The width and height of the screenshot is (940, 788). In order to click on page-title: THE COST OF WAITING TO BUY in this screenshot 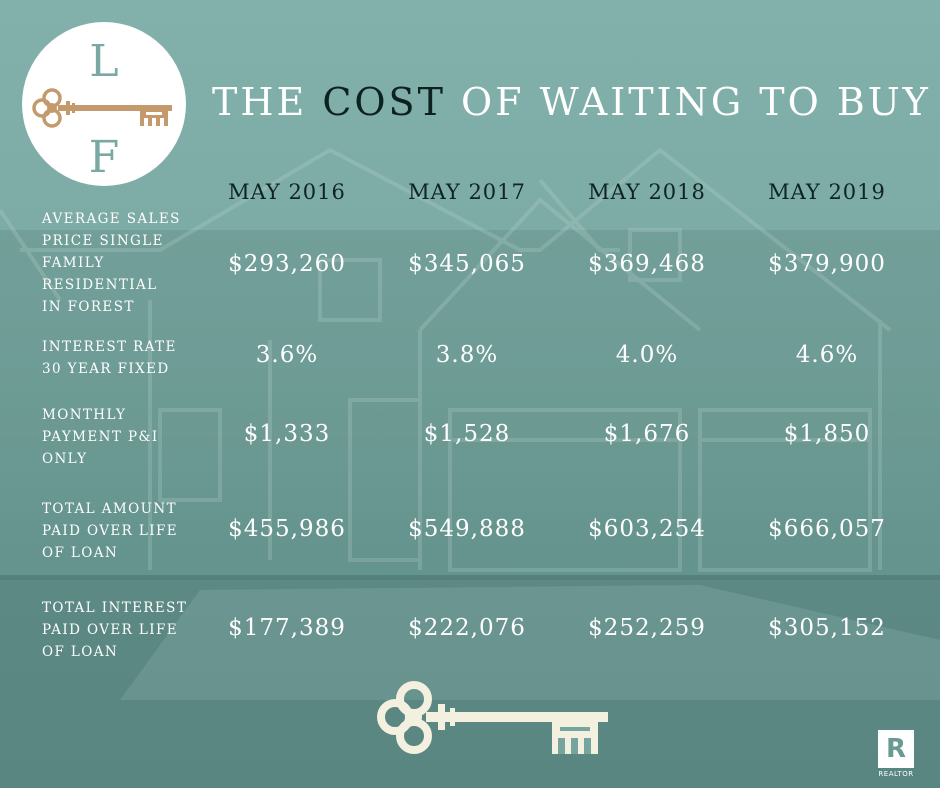, I will do `click(570, 102)`.